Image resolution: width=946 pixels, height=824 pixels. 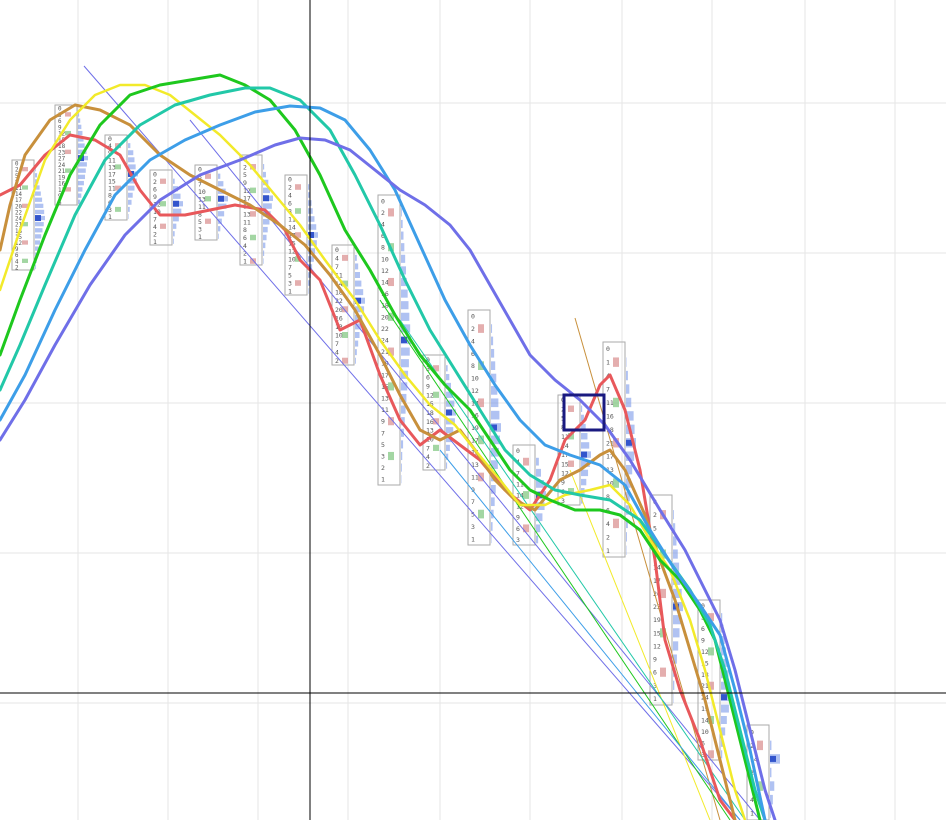 I want to click on profile-count-label: 12, so click(x=475, y=391).